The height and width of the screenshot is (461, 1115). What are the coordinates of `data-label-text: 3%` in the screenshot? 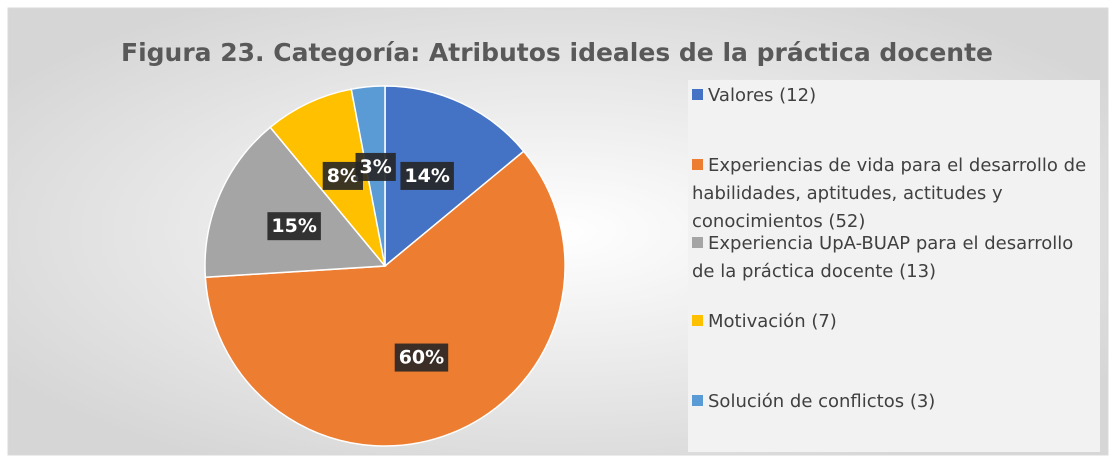 It's located at (376, 167).